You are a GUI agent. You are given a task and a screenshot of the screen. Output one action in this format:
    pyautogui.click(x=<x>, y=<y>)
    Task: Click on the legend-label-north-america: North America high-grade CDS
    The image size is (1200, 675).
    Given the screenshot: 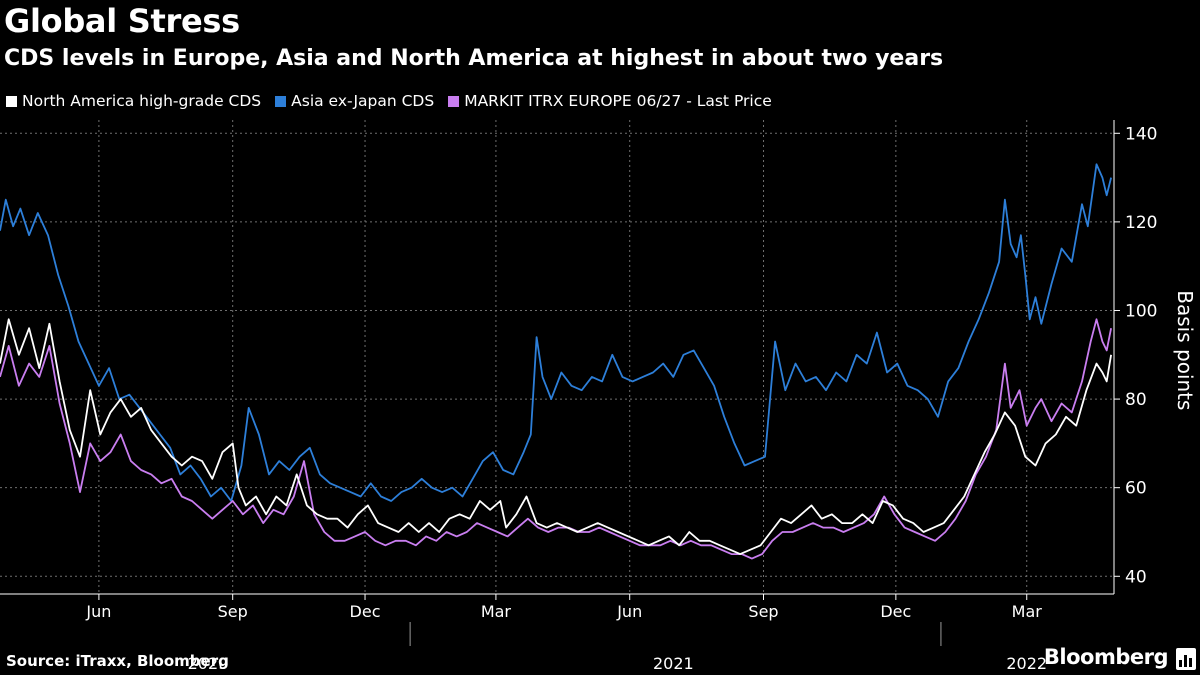 What is the action you would take?
    pyautogui.click(x=142, y=101)
    